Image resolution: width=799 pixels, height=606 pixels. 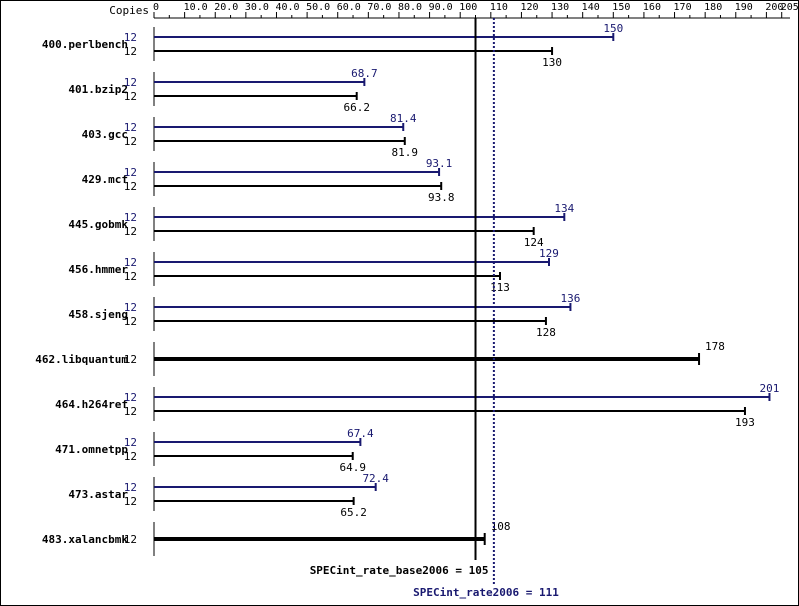 I want to click on benchmark-label: 471.omnetpp, so click(x=91, y=449).